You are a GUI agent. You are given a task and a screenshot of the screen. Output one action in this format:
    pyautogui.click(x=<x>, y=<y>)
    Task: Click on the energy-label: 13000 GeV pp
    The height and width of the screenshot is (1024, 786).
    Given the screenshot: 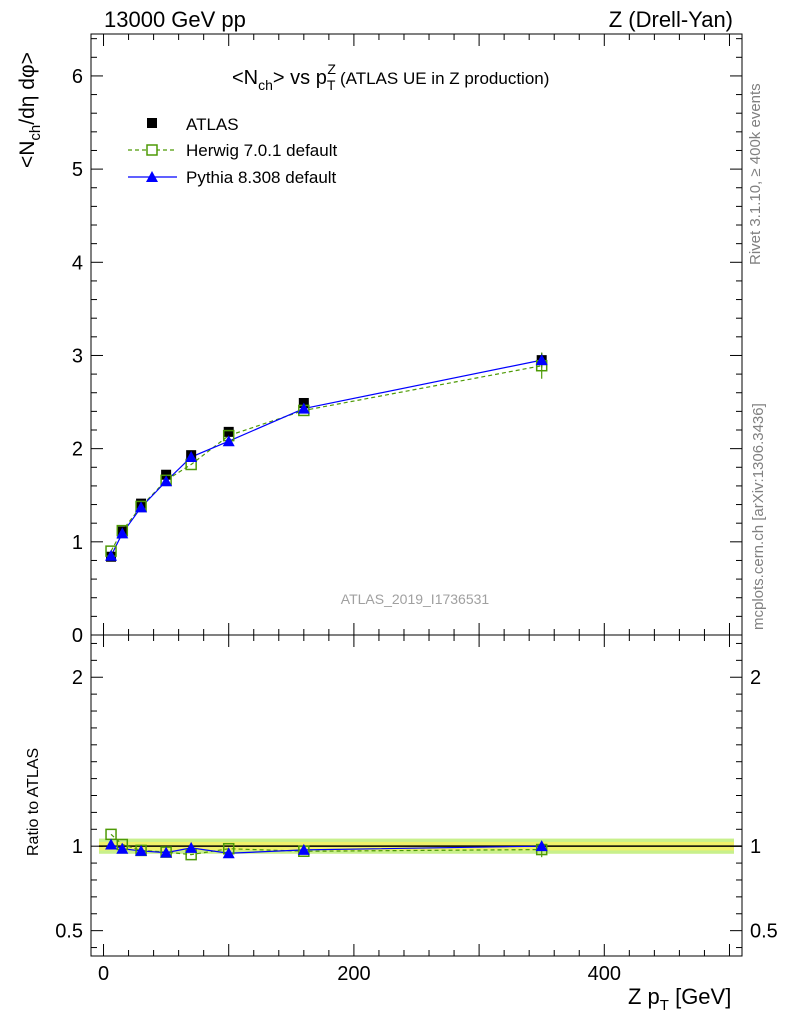 What is the action you would take?
    pyautogui.click(x=175, y=19)
    